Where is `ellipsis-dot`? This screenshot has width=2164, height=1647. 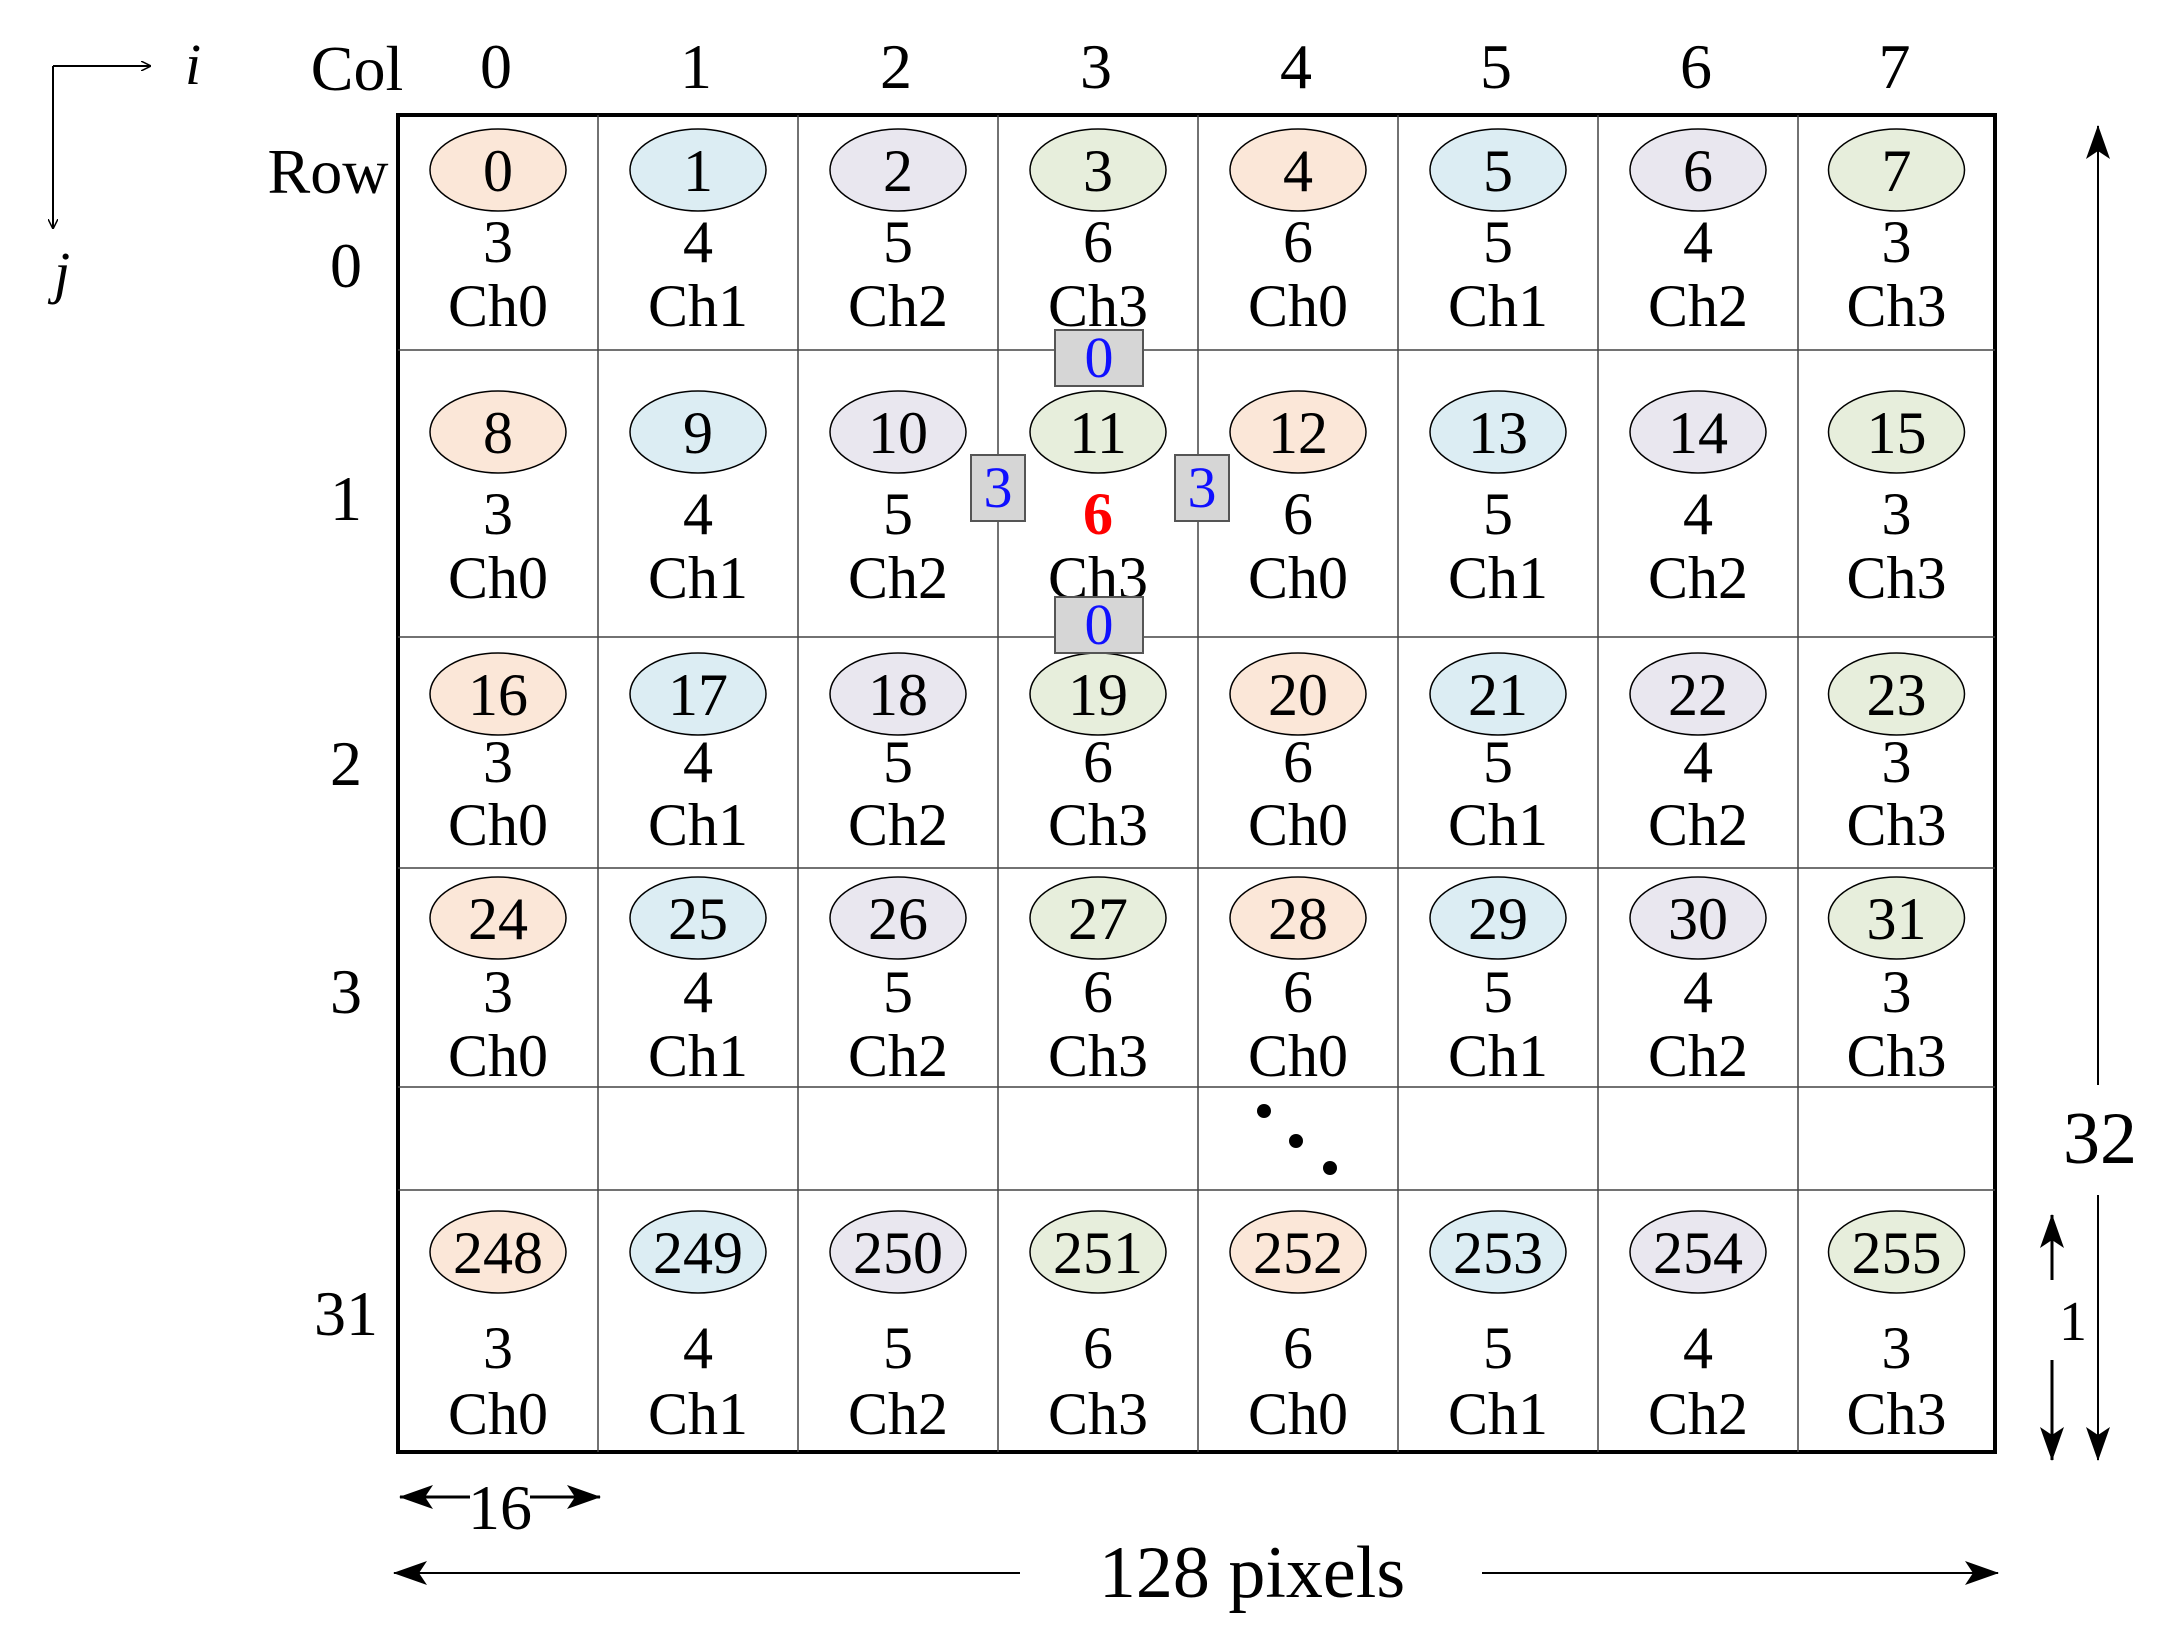
ellipsis-dot is located at coordinates (1296, 1141).